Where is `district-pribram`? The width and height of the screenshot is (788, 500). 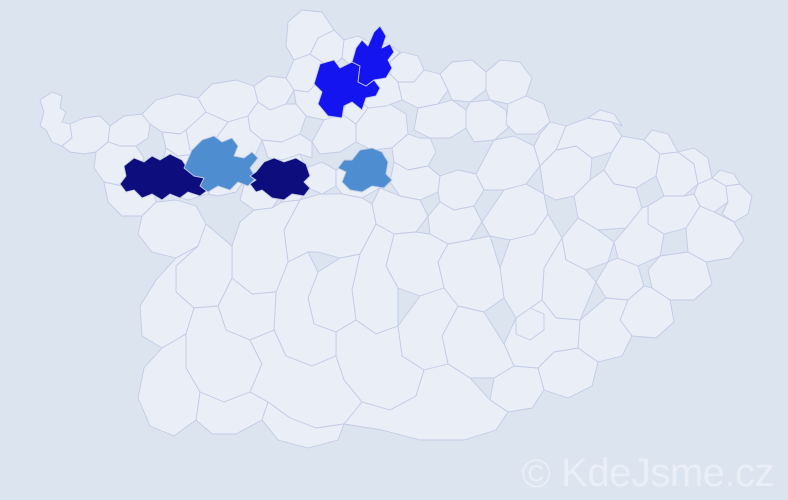 district-pribram is located at coordinates (266, 247).